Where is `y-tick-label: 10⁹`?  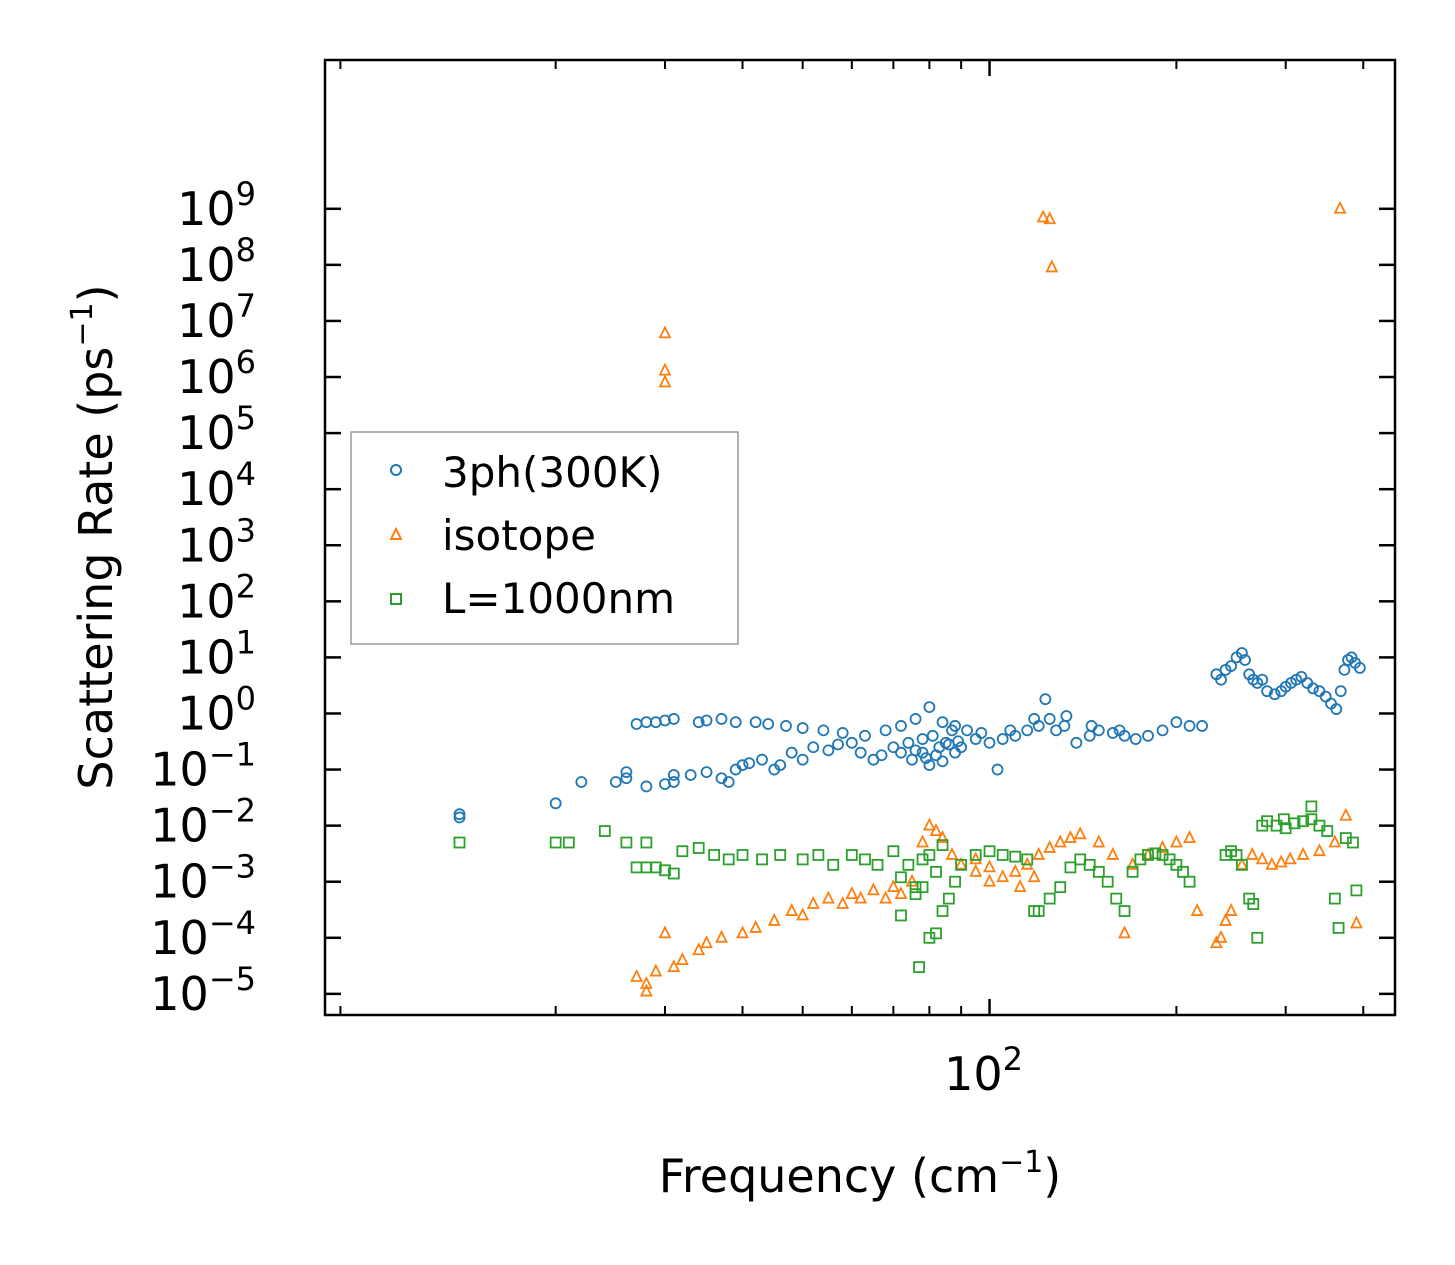
y-tick-label: 10⁹ is located at coordinates (216, 205).